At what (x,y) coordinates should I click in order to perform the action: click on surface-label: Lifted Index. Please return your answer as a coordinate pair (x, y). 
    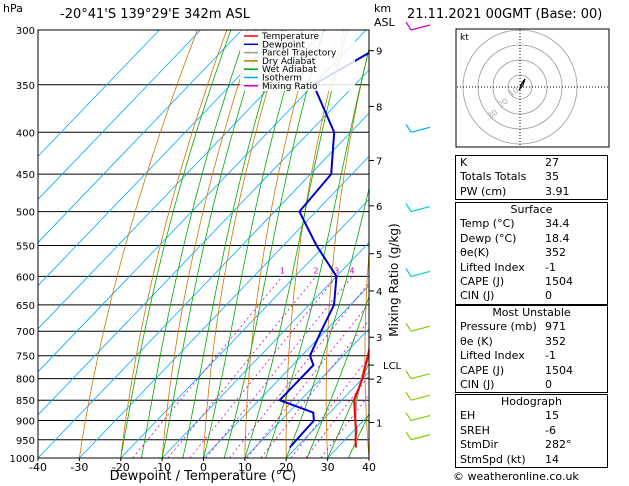
    Looking at the image, I should click on (492, 267).